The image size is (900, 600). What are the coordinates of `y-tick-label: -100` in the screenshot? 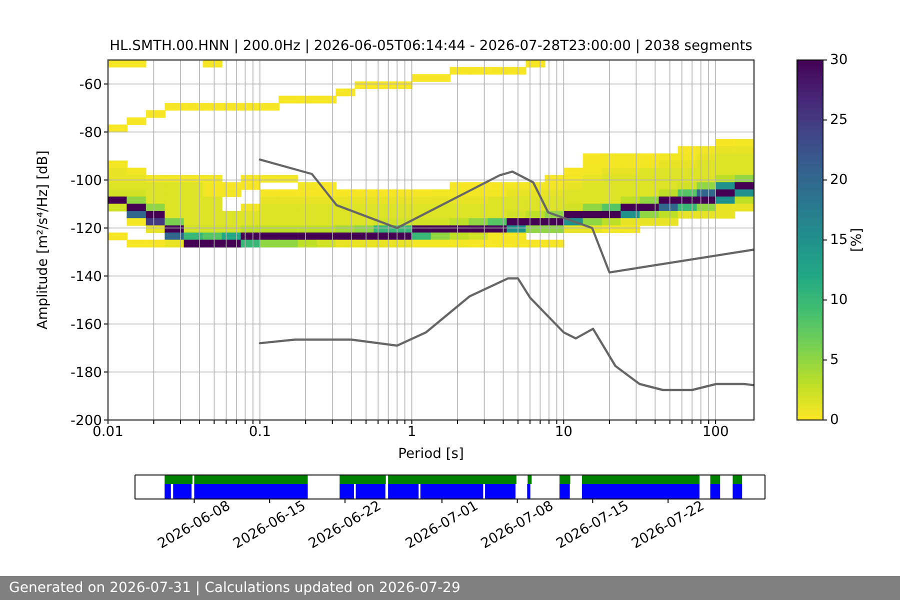 It's located at (86, 180).